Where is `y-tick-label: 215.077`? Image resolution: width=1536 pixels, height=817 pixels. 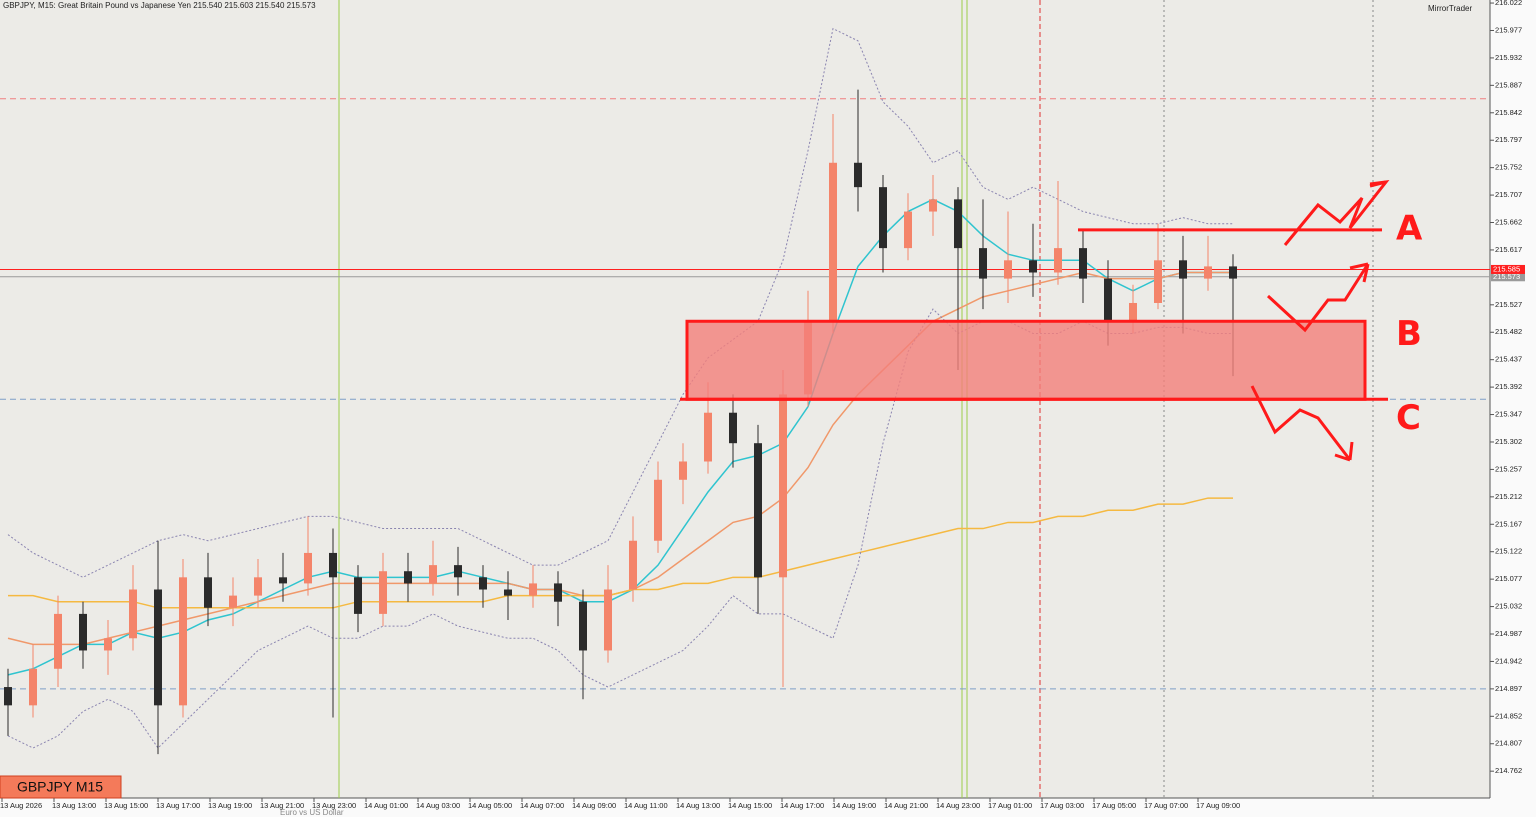
y-tick-label: 215.077 is located at coordinates (1508, 578).